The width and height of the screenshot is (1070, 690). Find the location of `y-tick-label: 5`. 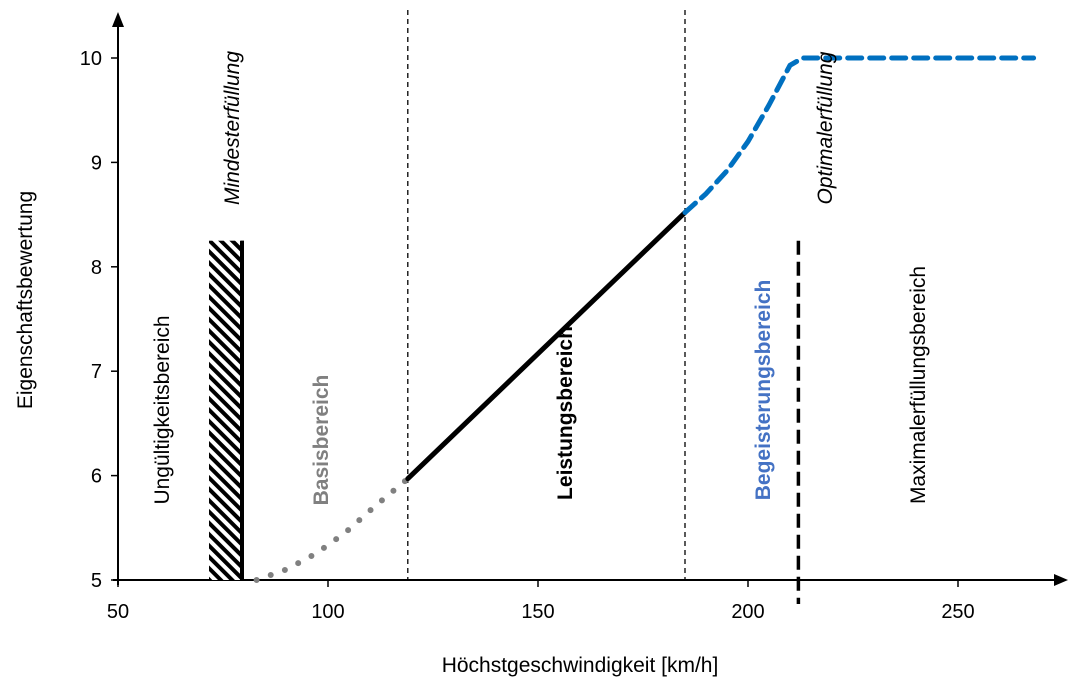

y-tick-label: 5 is located at coordinates (96, 581).